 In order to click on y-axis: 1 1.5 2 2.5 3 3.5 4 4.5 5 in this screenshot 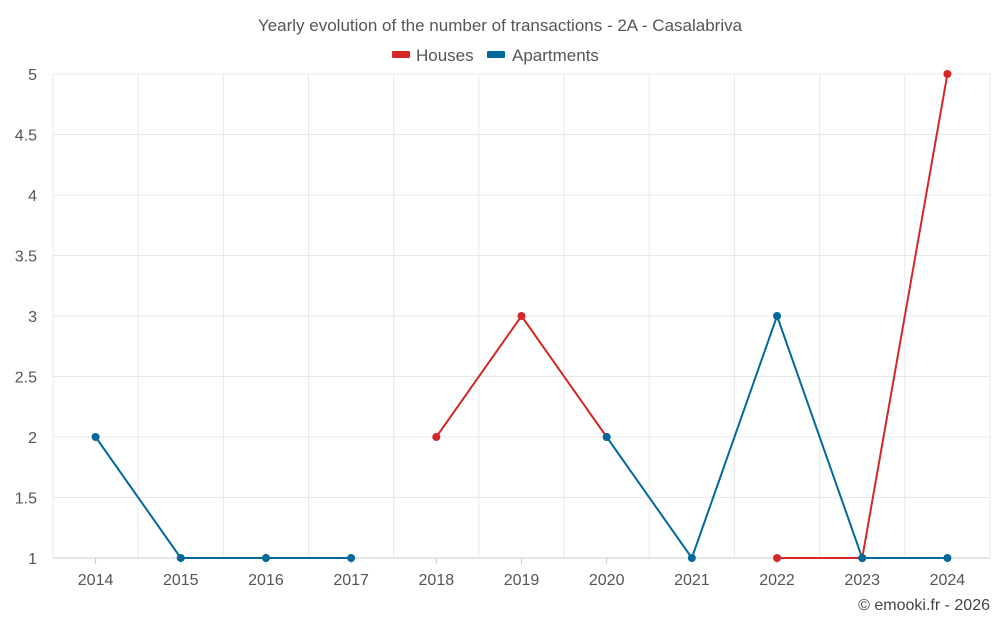, I will do `click(26, 317)`.